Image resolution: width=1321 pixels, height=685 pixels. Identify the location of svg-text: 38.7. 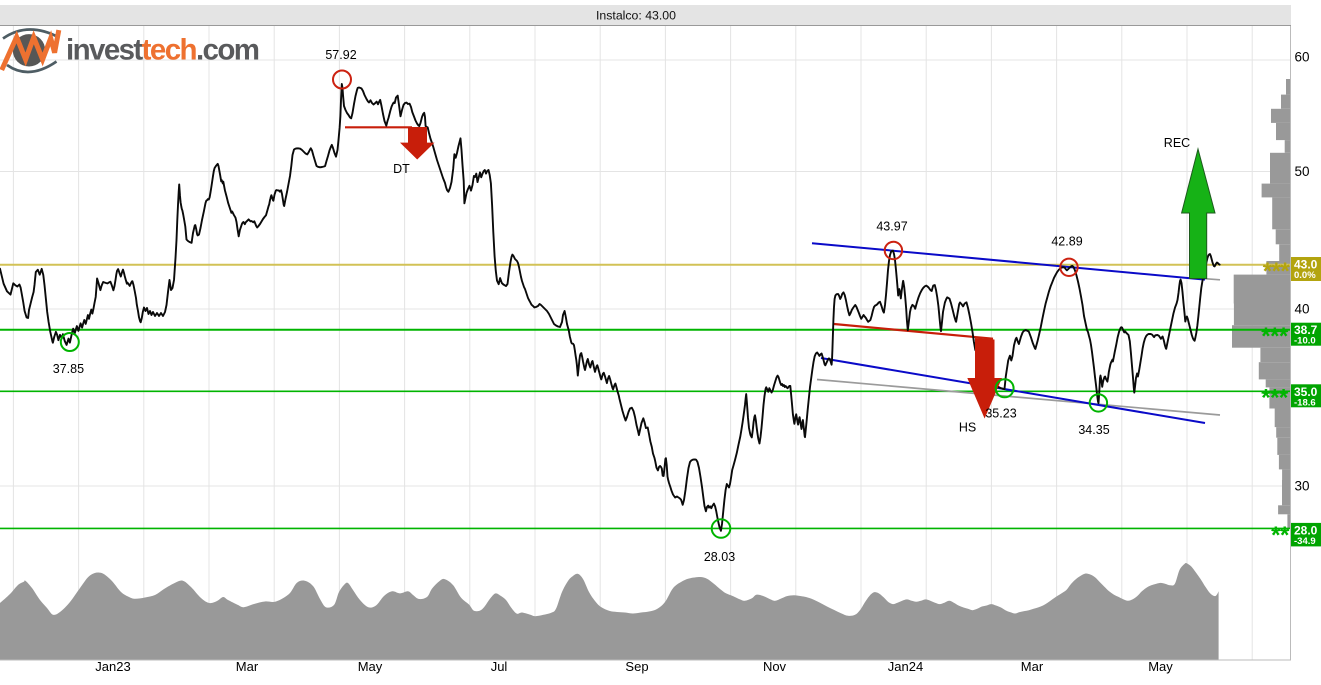
(1306, 330).